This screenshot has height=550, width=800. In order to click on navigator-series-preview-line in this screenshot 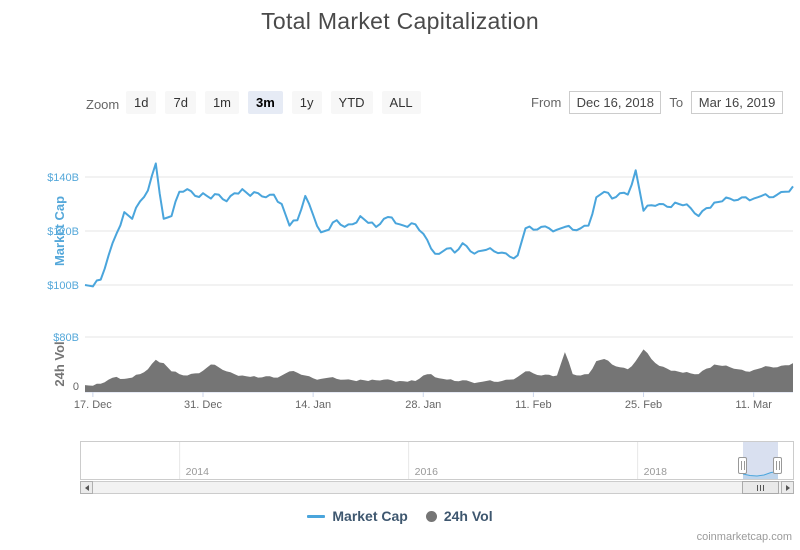, I will do `click(760, 474)`.